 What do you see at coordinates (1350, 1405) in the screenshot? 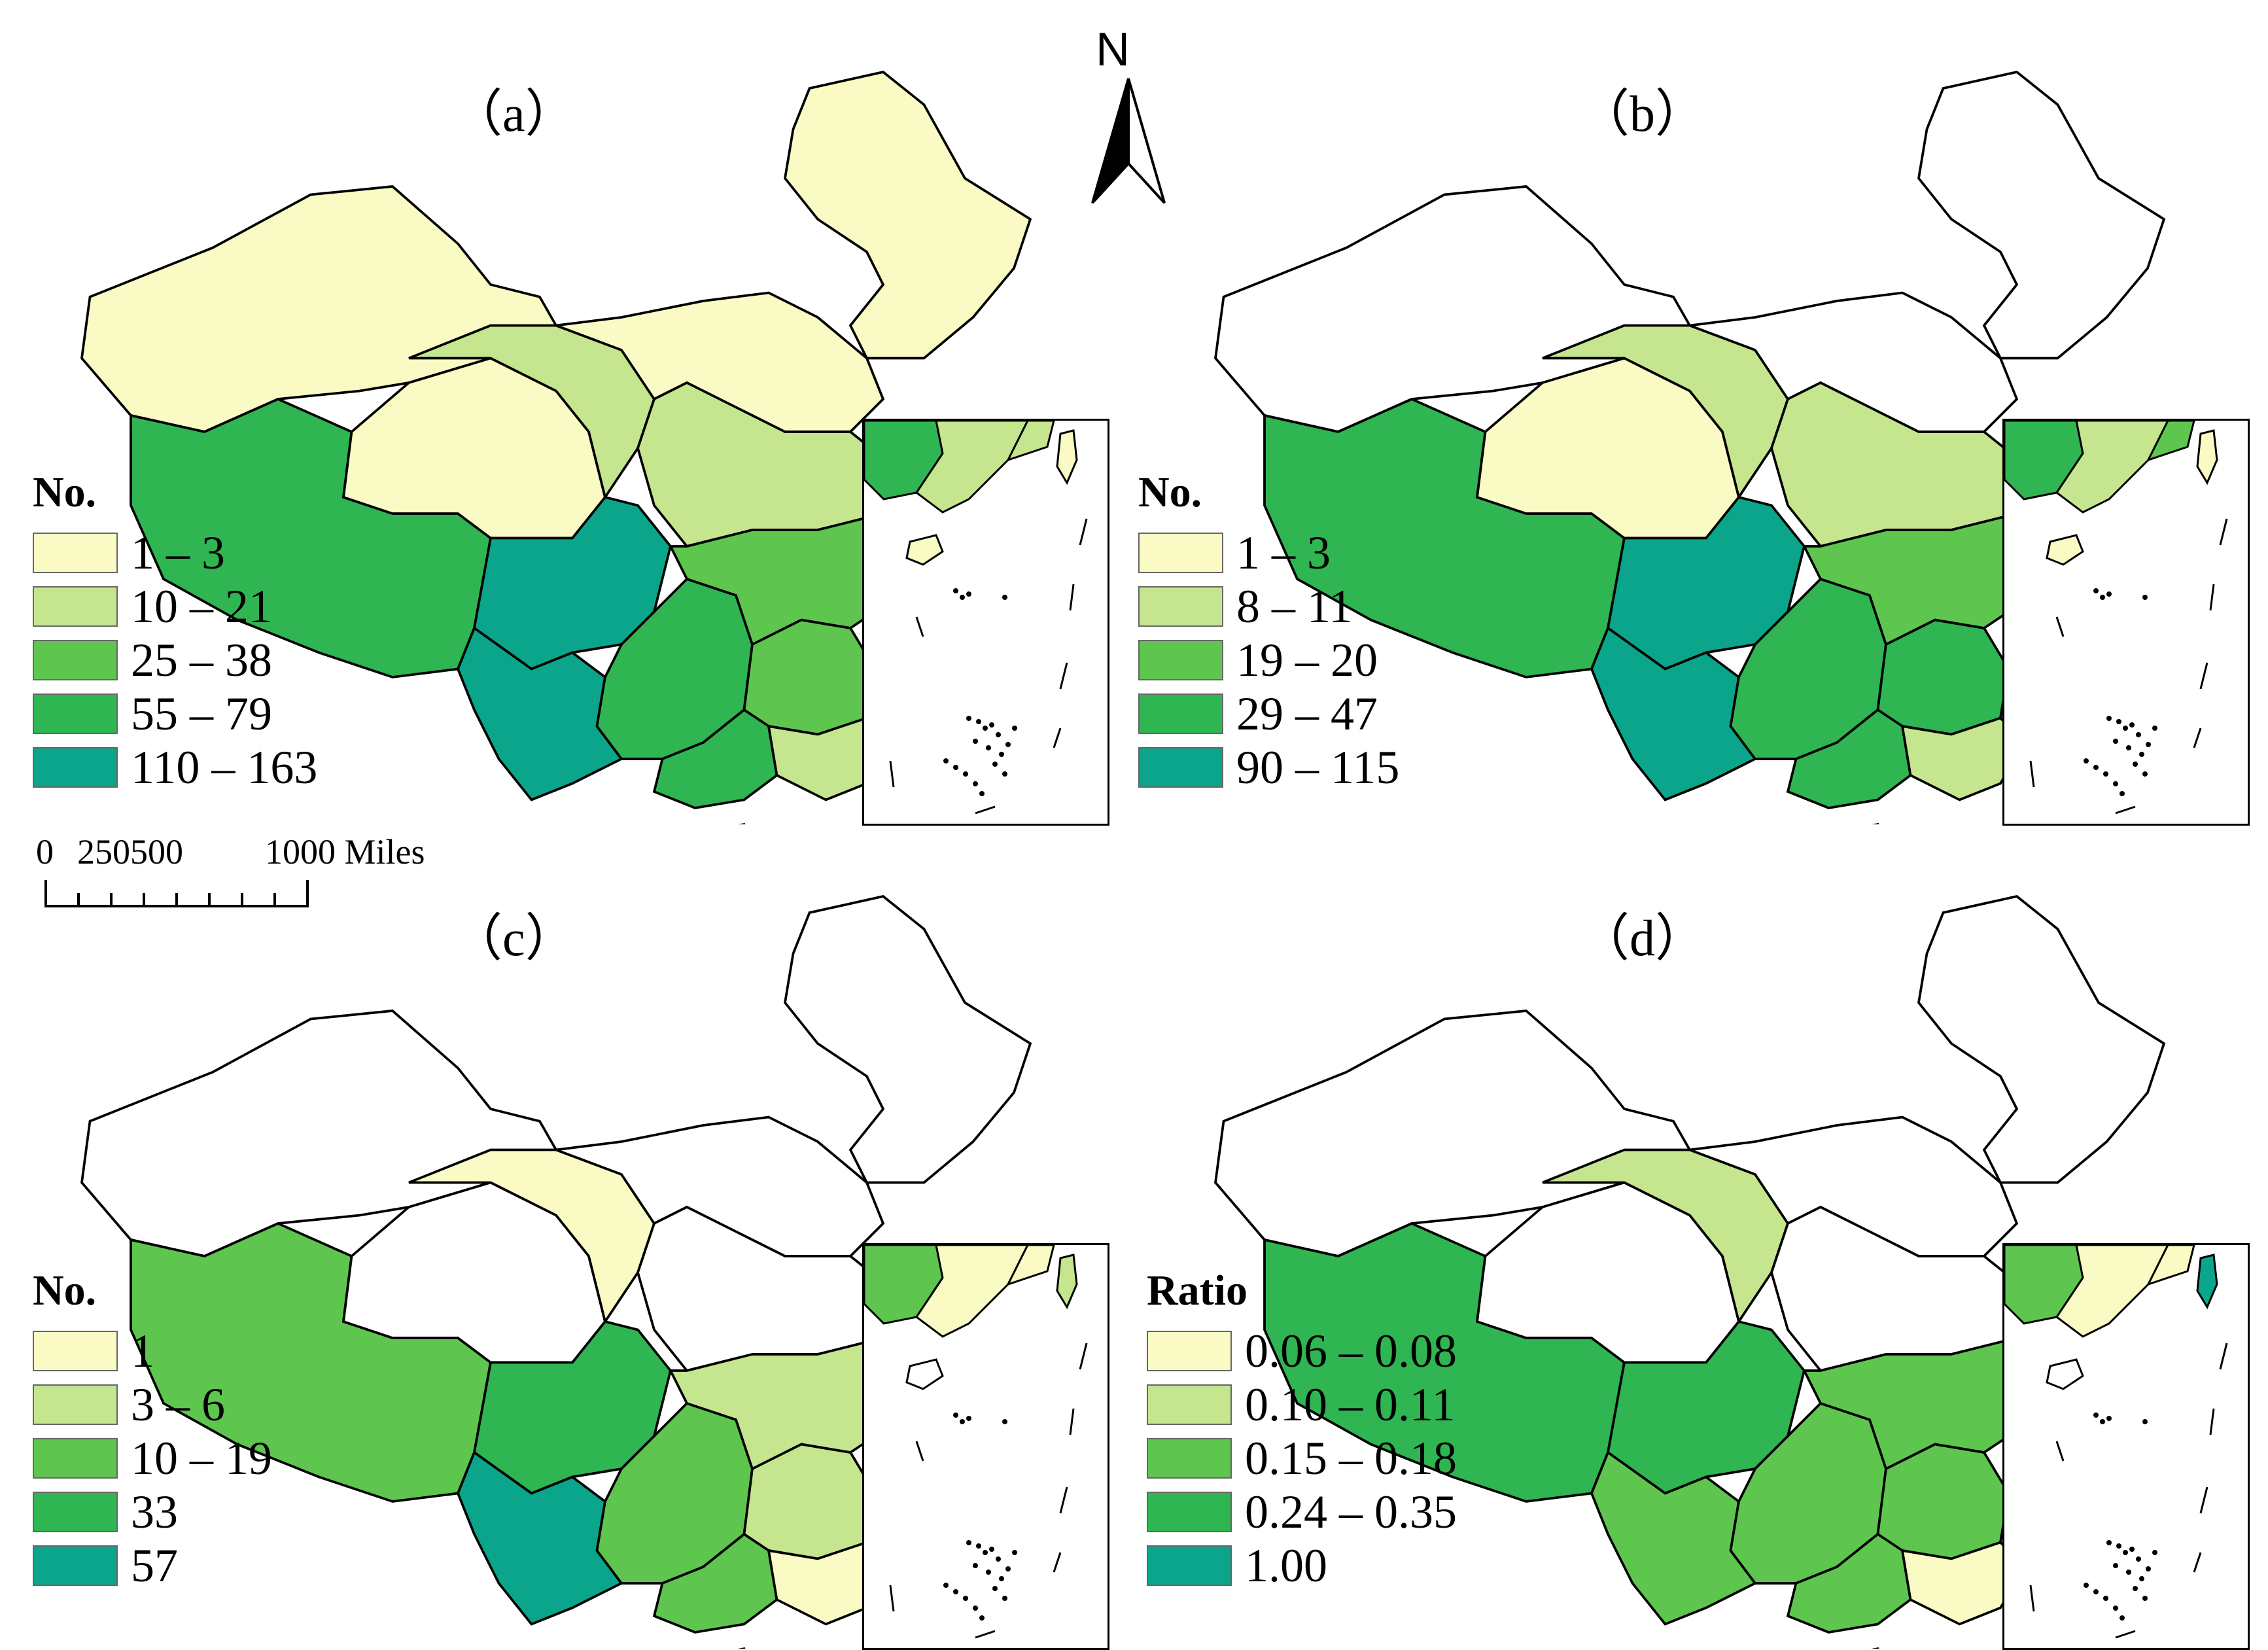
I see `legend-label: 0.10 – 0.11` at bounding box center [1350, 1405].